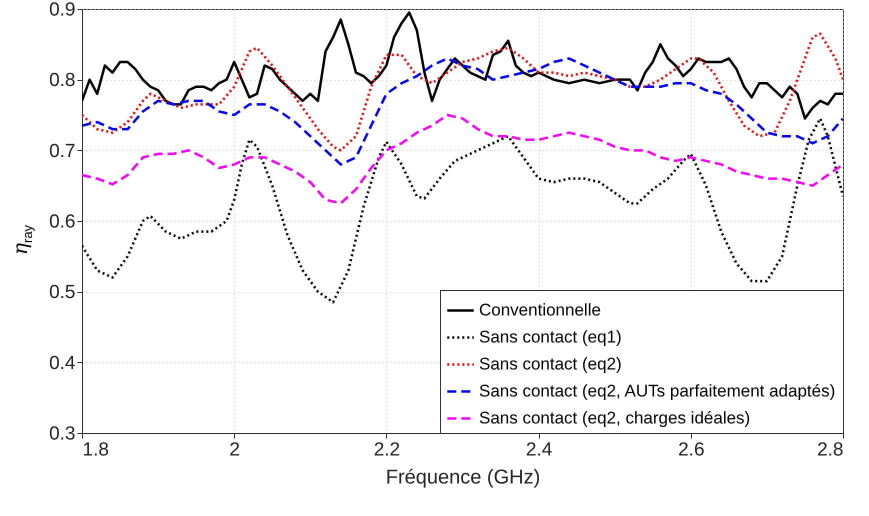  What do you see at coordinates (614, 418) in the screenshot?
I see `legend-label: Sans contact (eq2, charges idéales)` at bounding box center [614, 418].